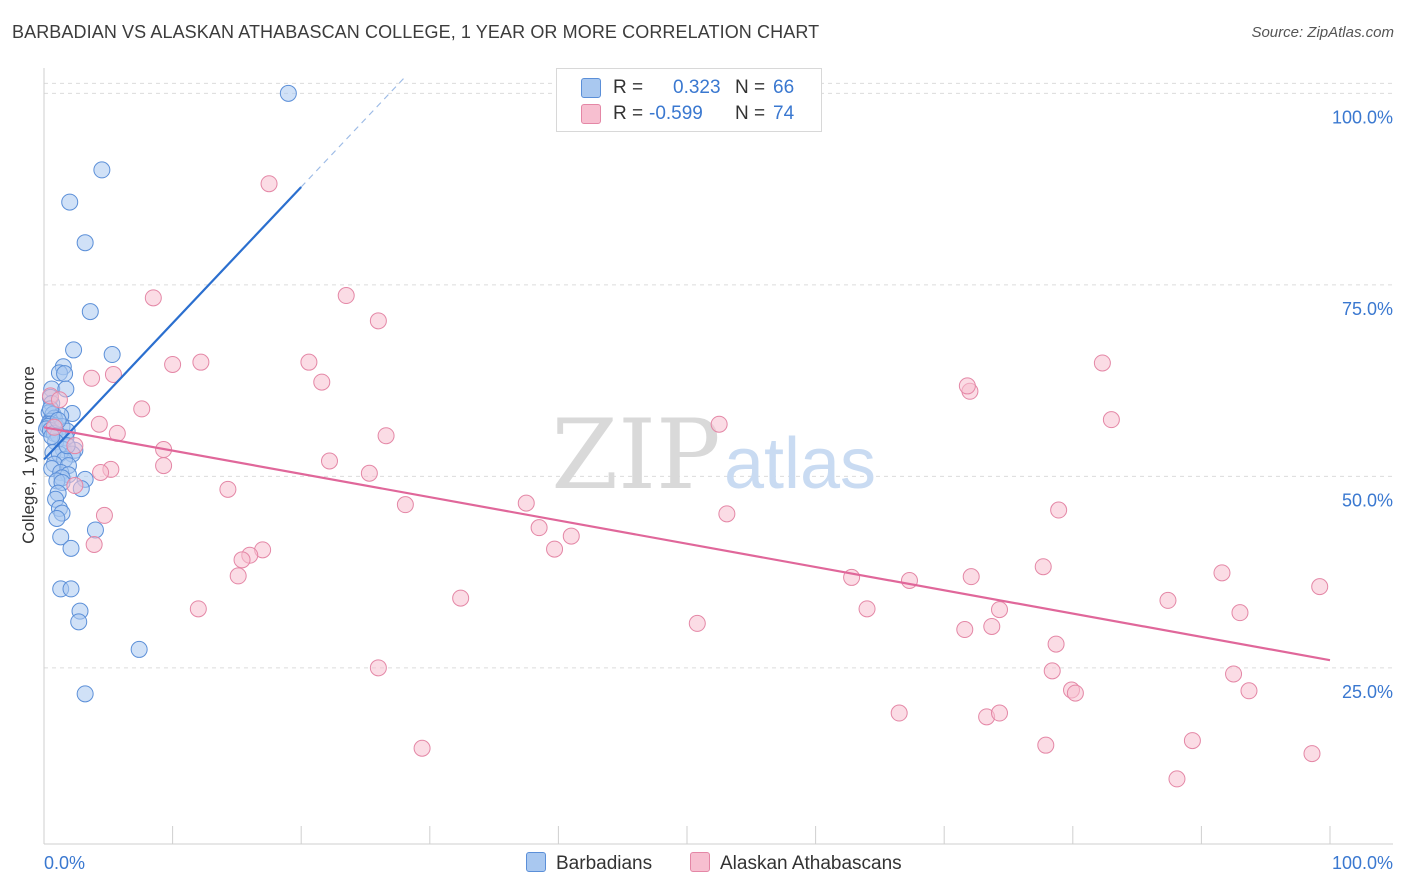 The height and width of the screenshot is (892, 1406). Describe the element at coordinates (784, 87) in the screenshot. I see `legend-n-value: 66` at that location.